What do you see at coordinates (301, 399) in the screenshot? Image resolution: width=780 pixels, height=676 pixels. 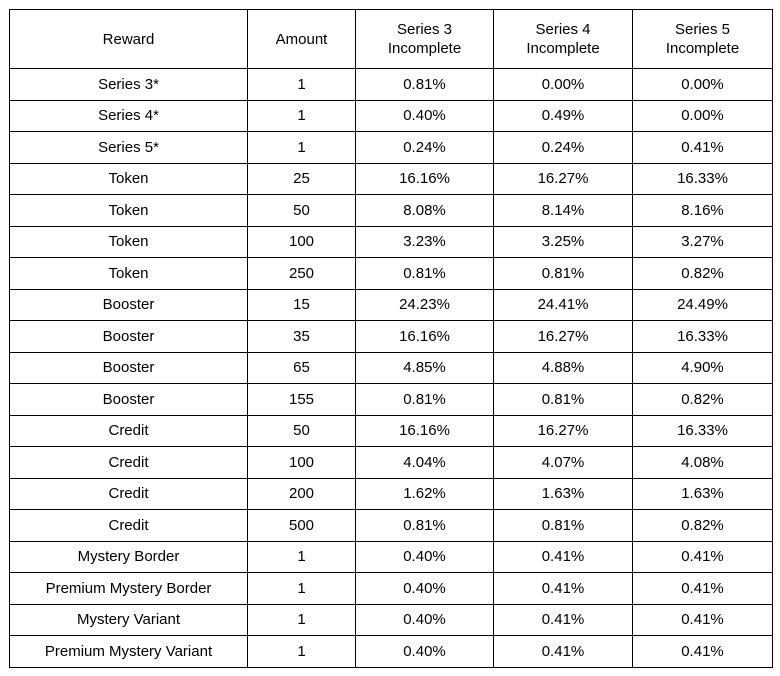 I see `table-cell: 155` at bounding box center [301, 399].